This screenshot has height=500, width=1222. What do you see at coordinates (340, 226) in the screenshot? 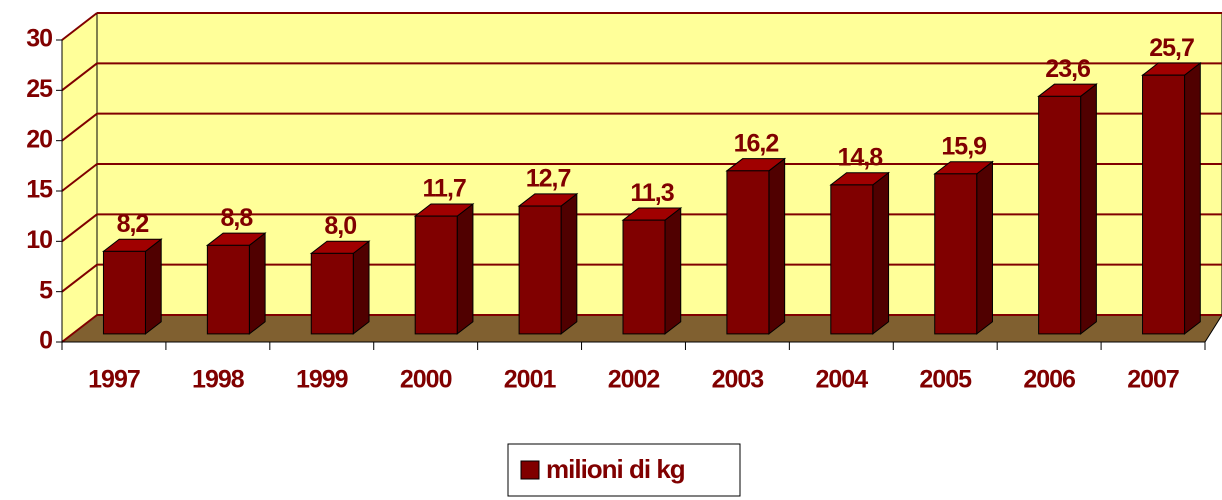
I see `value-label: 8,0` at bounding box center [340, 226].